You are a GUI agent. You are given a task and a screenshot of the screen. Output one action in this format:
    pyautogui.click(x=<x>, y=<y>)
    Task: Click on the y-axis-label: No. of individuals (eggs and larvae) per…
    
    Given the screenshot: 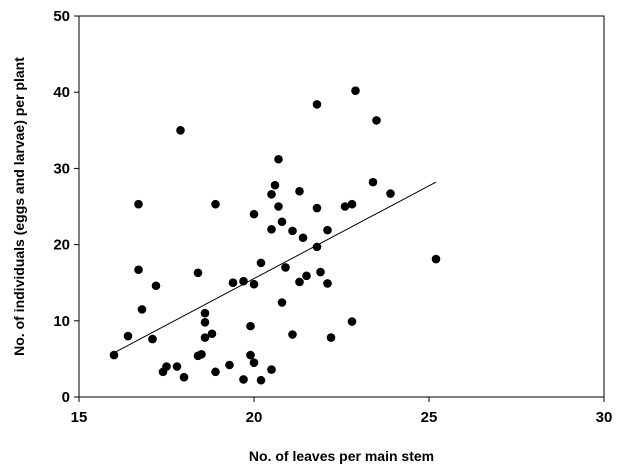 What is the action you would take?
    pyautogui.click(x=19, y=206)
    